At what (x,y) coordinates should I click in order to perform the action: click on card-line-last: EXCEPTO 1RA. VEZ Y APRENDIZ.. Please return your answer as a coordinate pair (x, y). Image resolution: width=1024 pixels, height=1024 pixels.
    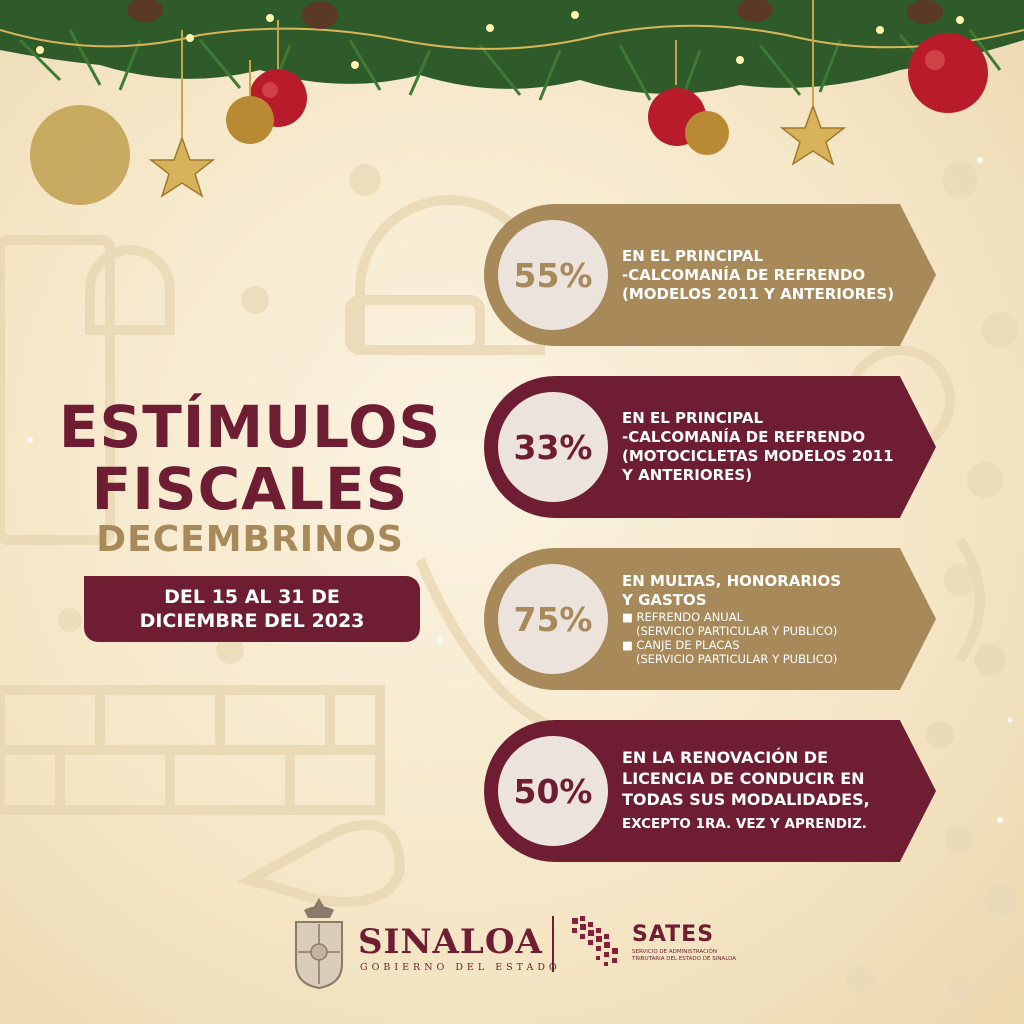
    Looking at the image, I should click on (744, 824).